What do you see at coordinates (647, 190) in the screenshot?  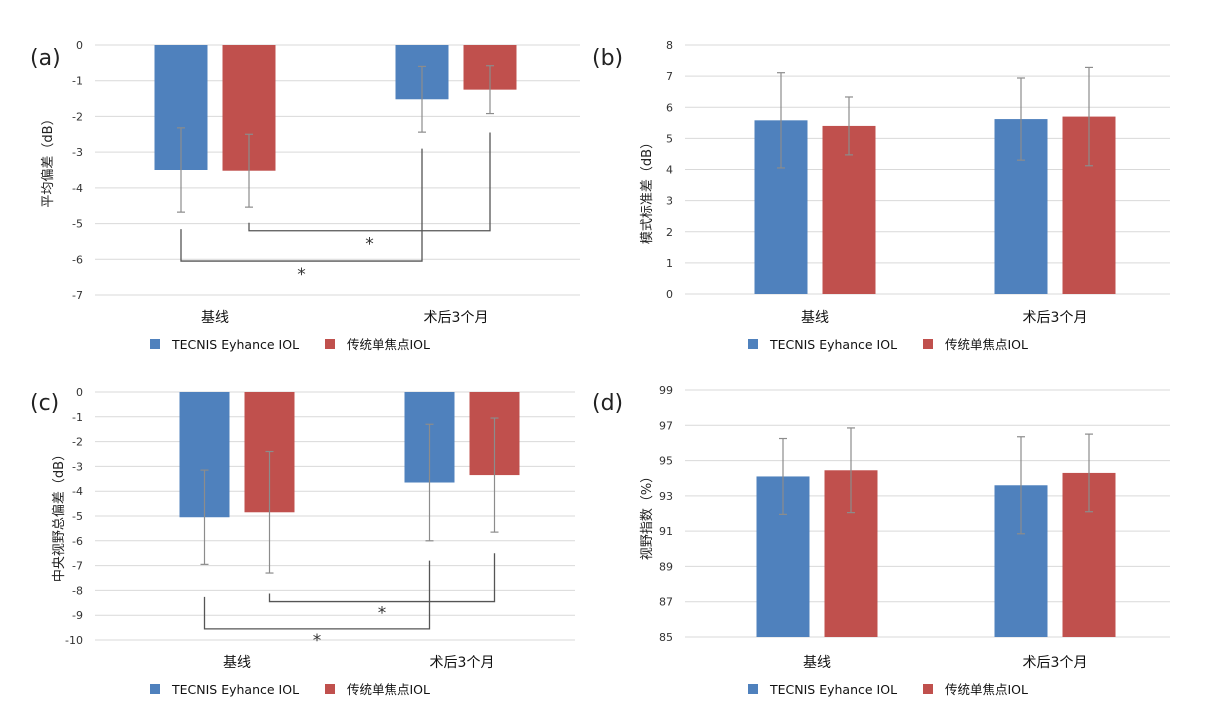 I see `y-axis-label: 模式标准差（dB）` at bounding box center [647, 190].